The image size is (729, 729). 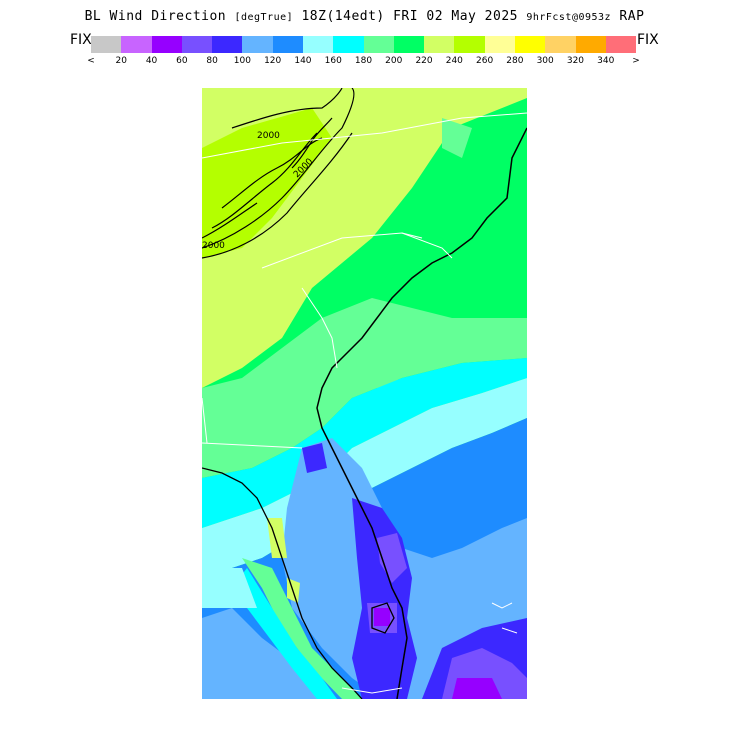 What do you see at coordinates (264, 17) in the screenshot?
I see `title-units: [degTrue]` at bounding box center [264, 17].